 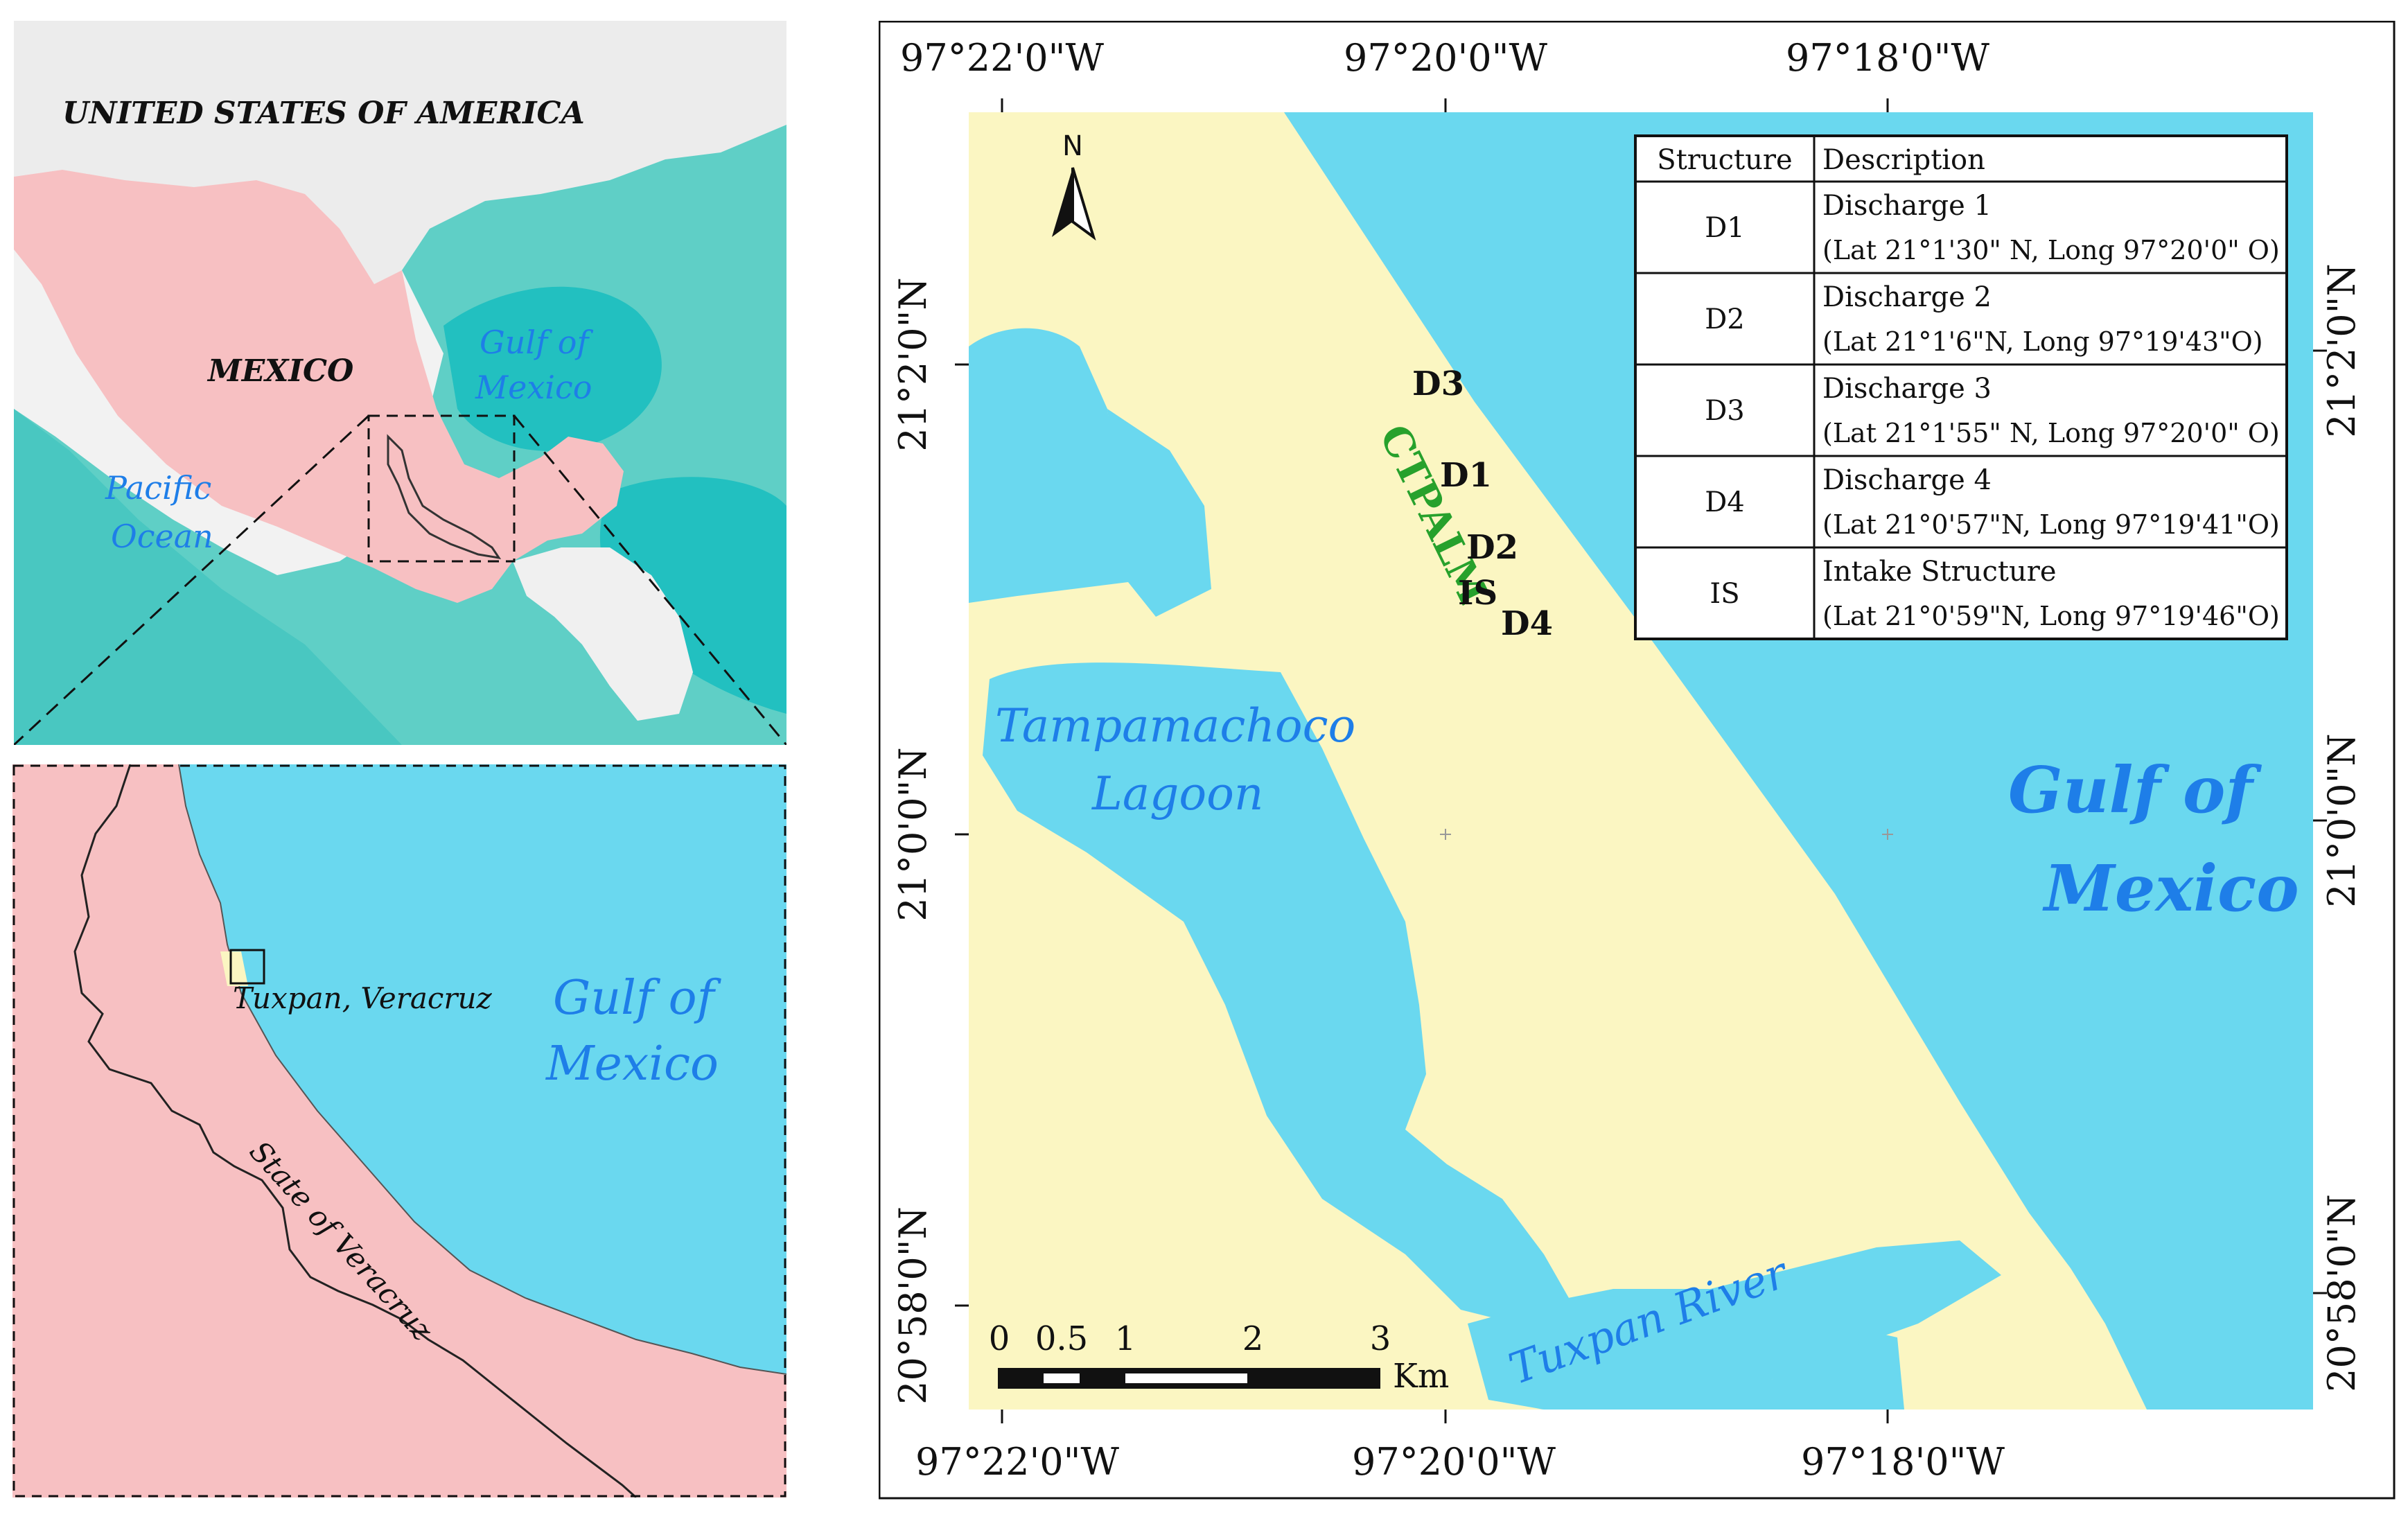 What do you see at coordinates (2051, 250) in the screenshot?
I see `table-row-line2: (Lat 21°1'30" N, Long 97°20'0" O)` at bounding box center [2051, 250].